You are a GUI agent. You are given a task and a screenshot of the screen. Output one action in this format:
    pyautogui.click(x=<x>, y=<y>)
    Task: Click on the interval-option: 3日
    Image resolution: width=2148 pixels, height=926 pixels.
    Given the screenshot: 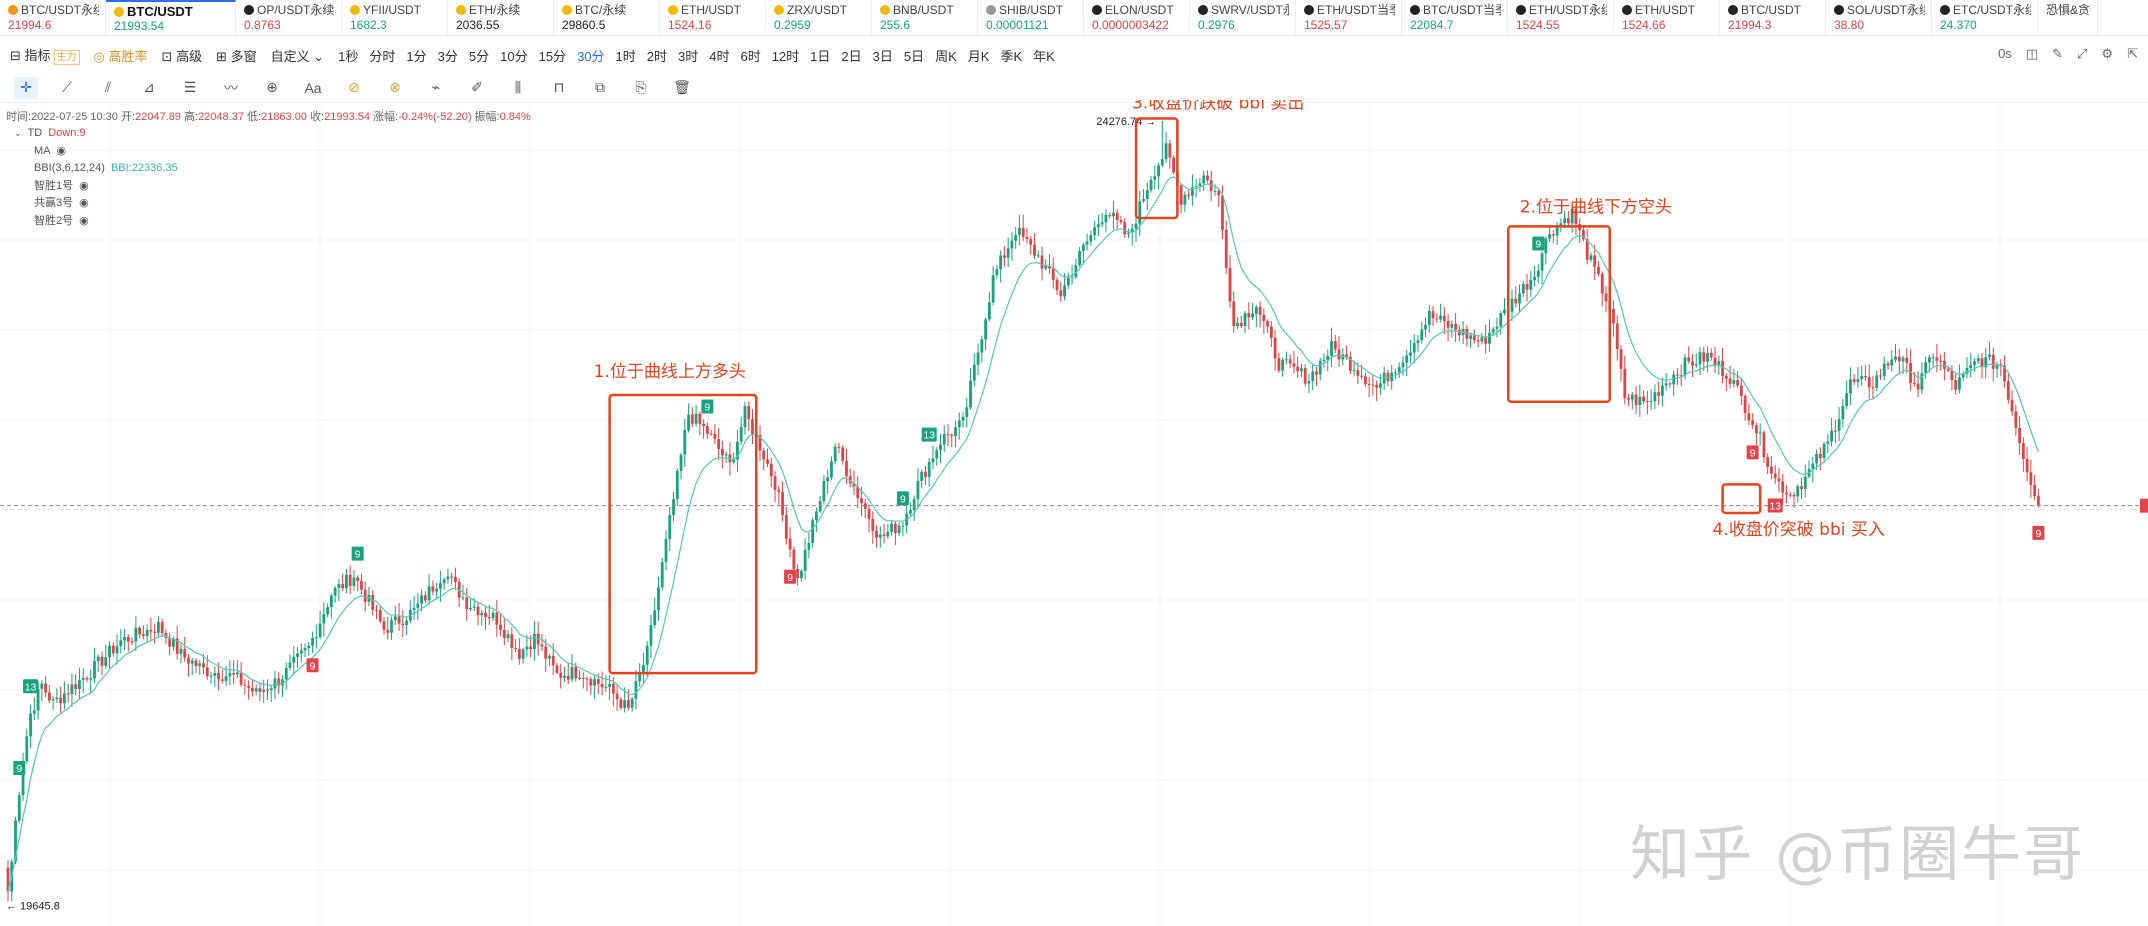 What is the action you would take?
    pyautogui.click(x=882, y=56)
    